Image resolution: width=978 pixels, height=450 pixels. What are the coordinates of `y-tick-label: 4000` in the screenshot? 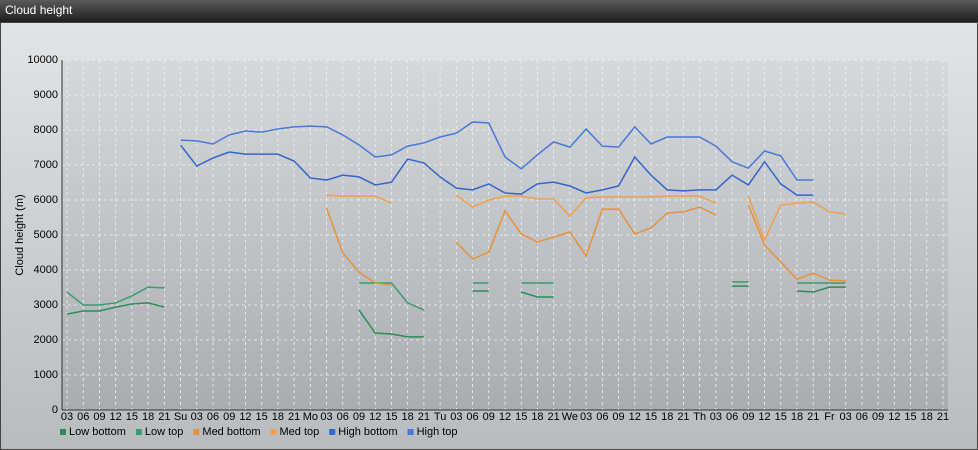 It's located at (46, 270).